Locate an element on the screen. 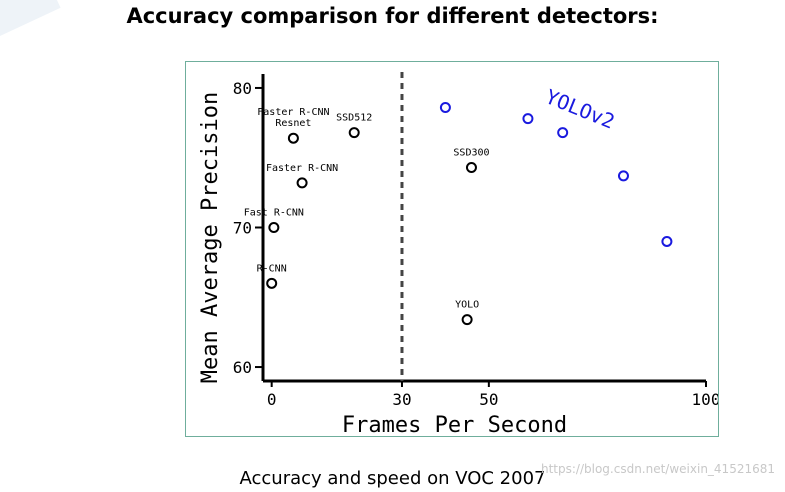 The width and height of the screenshot is (785, 492). y-tick-label: 80 is located at coordinates (242, 88).